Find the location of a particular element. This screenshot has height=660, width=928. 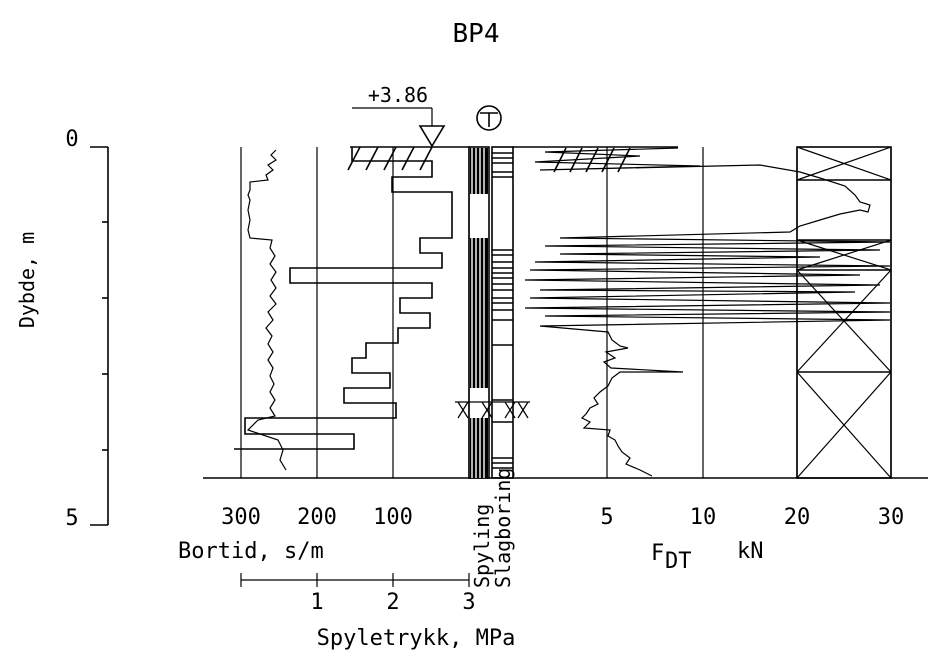

spyletrykk-tick-2: 2 is located at coordinates (392, 602).